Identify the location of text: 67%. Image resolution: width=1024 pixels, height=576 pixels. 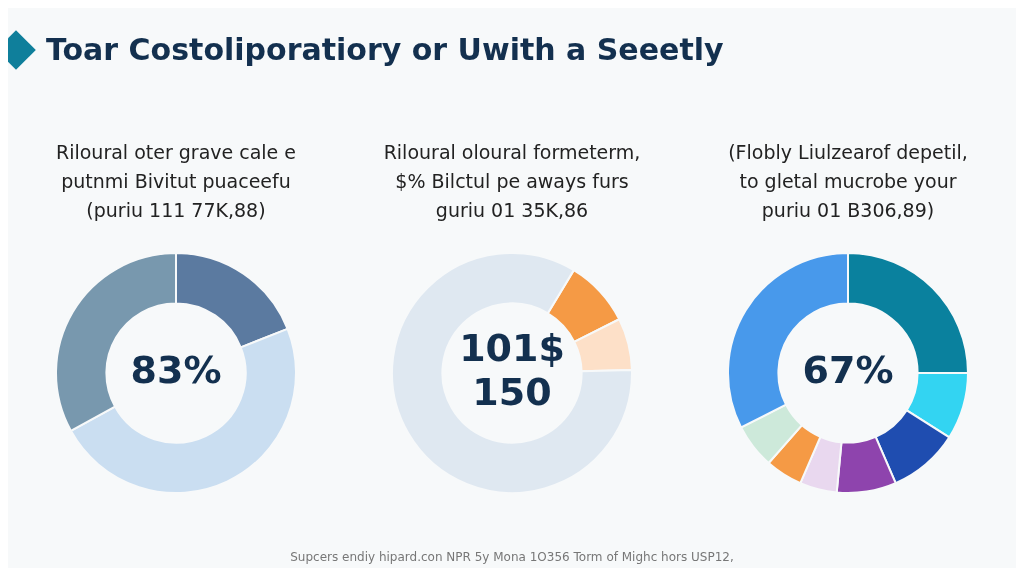
(848, 369).